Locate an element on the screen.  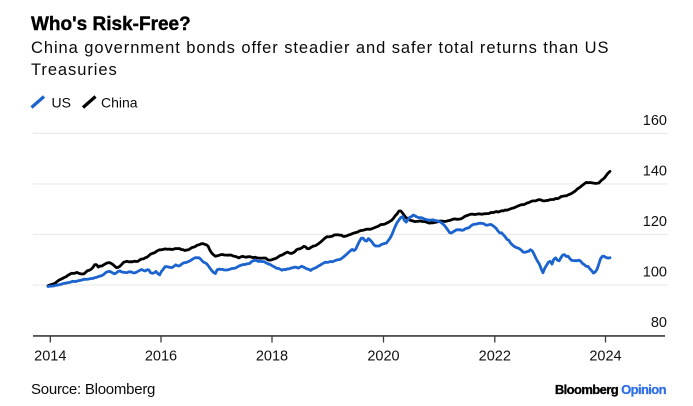
svg-text: 2020 is located at coordinates (383, 357).